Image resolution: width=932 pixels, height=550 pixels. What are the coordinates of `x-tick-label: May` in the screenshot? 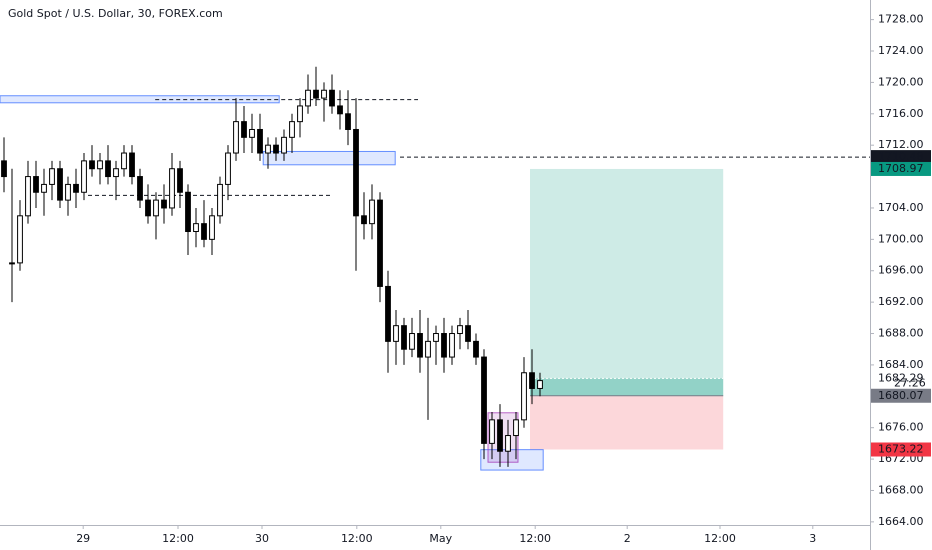 It's located at (440, 538).